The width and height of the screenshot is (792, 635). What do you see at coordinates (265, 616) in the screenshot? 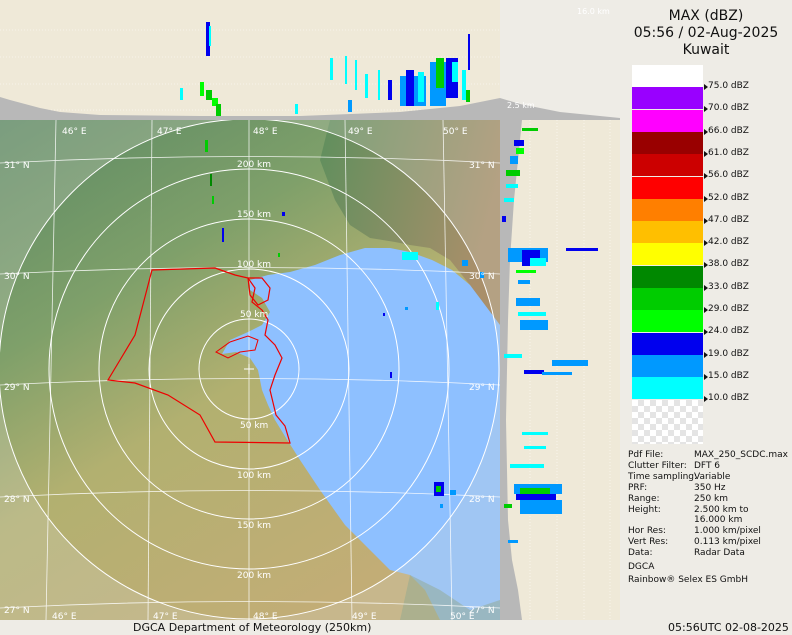
I see `lon-label-48-bottom: 48° E` at bounding box center [265, 616].